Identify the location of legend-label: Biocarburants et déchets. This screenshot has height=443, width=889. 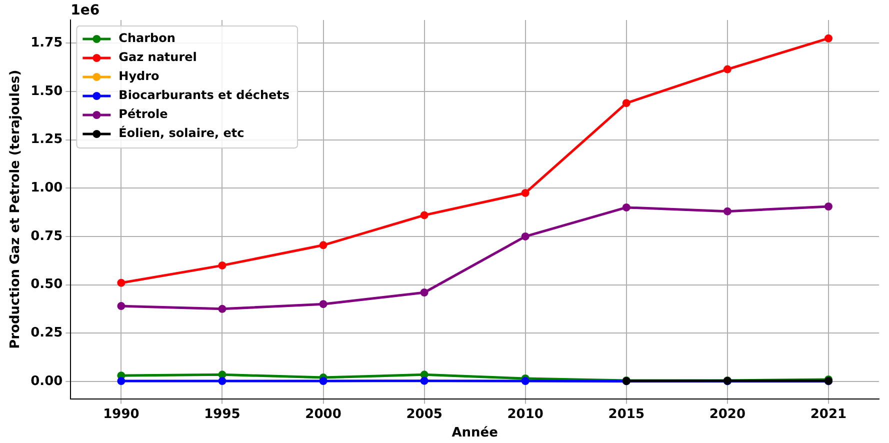
(204, 95).